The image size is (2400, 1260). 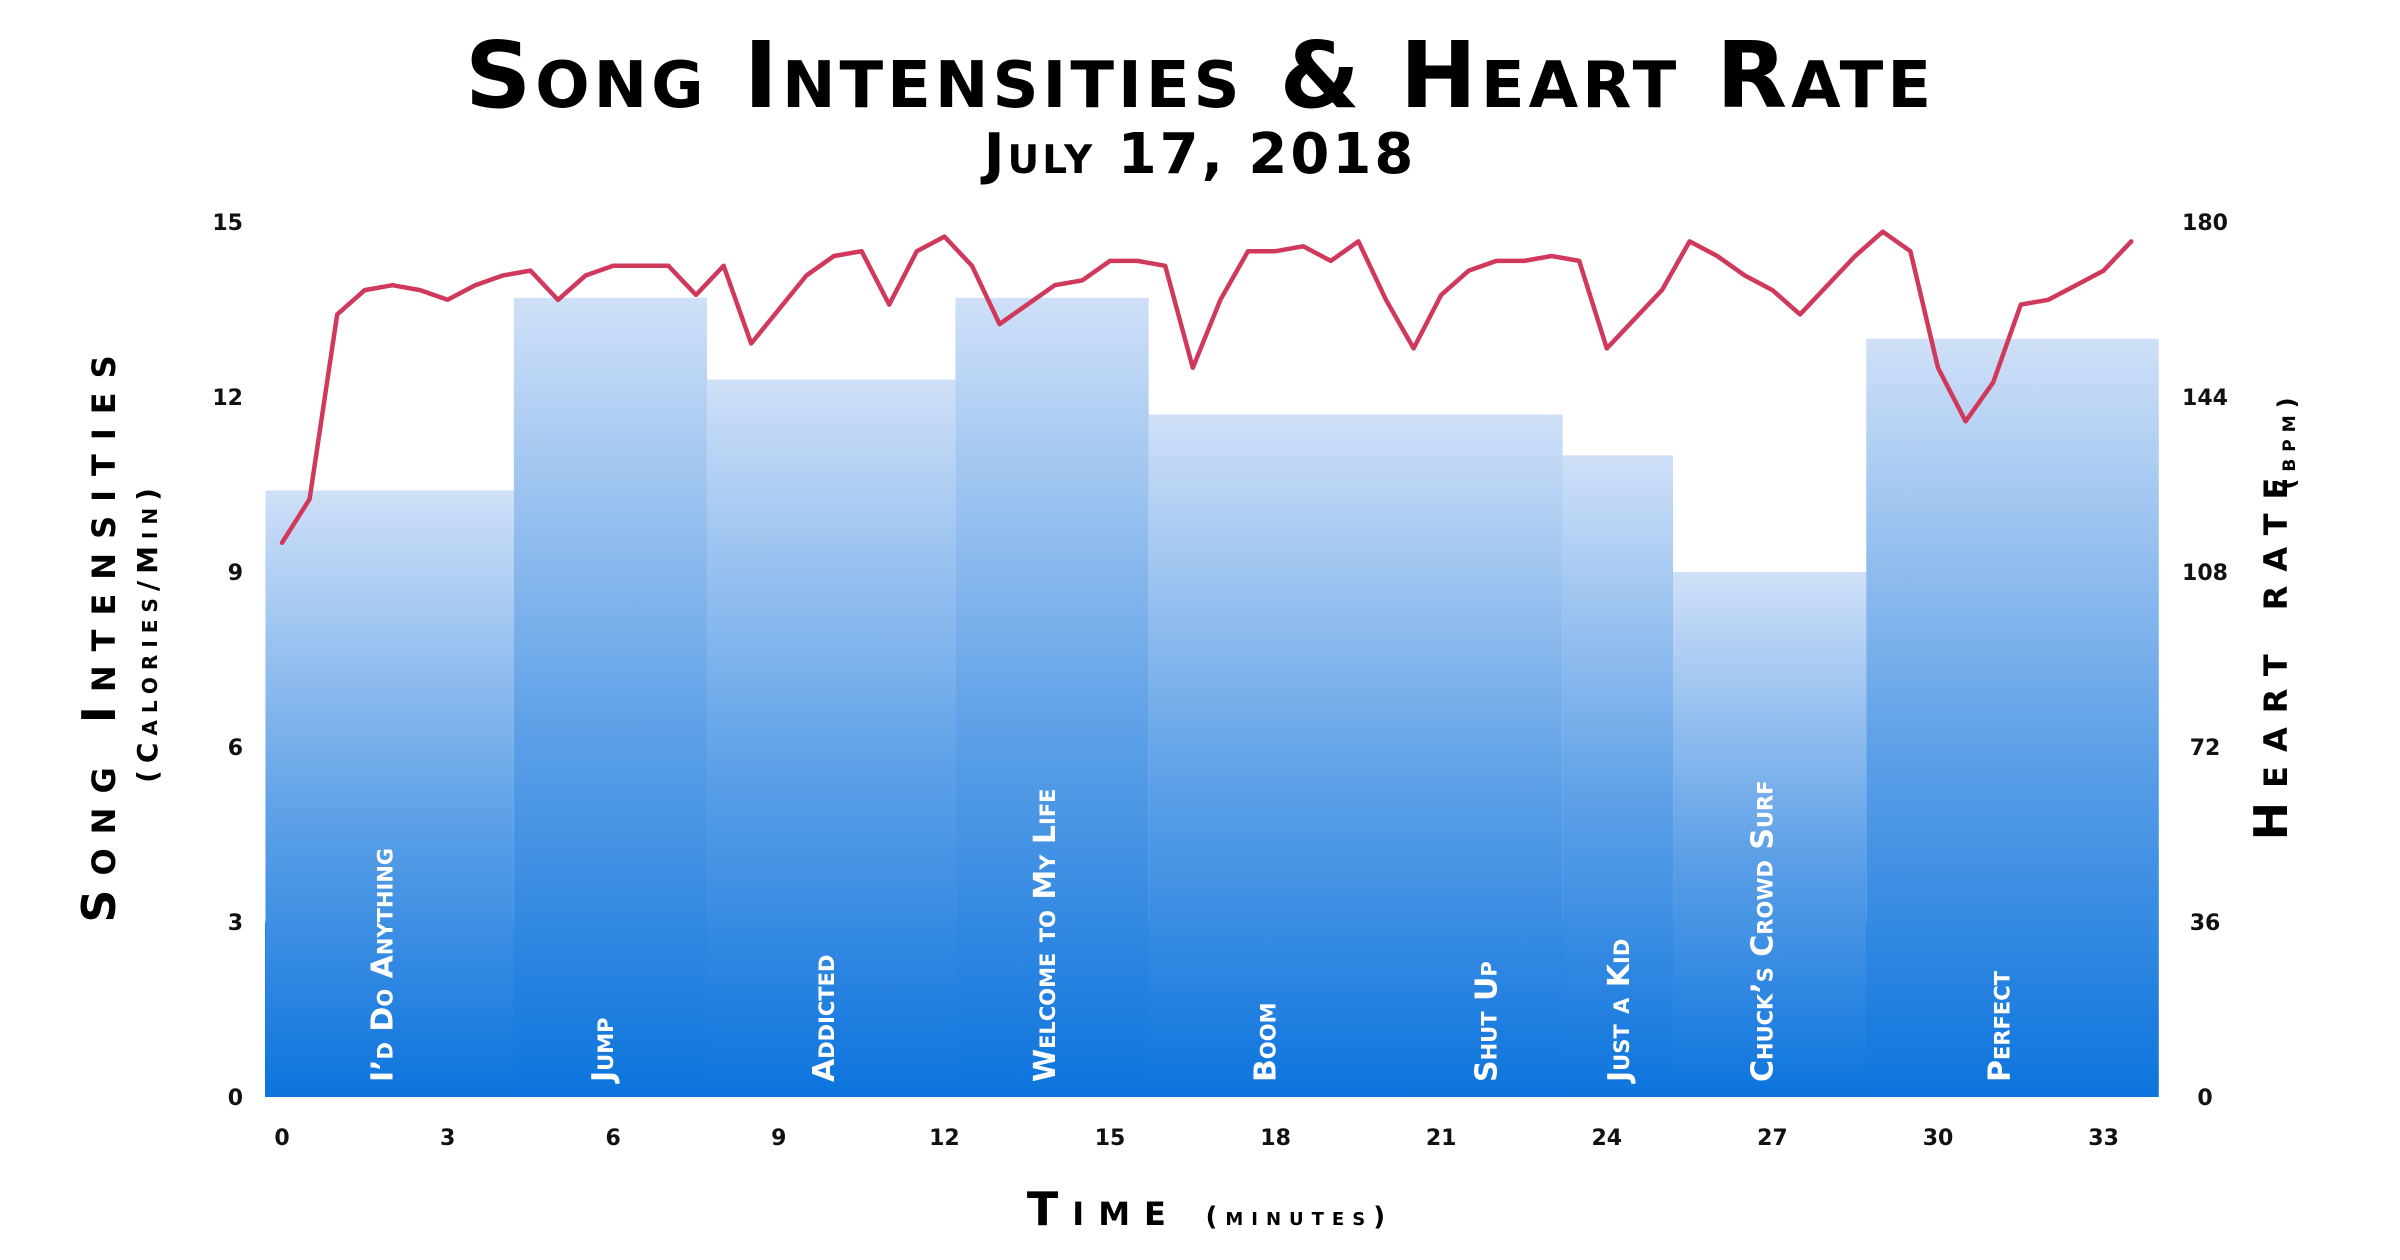 What do you see at coordinates (1200, 75) in the screenshot?
I see `chart-title: Song Intensities & Heart Rate` at bounding box center [1200, 75].